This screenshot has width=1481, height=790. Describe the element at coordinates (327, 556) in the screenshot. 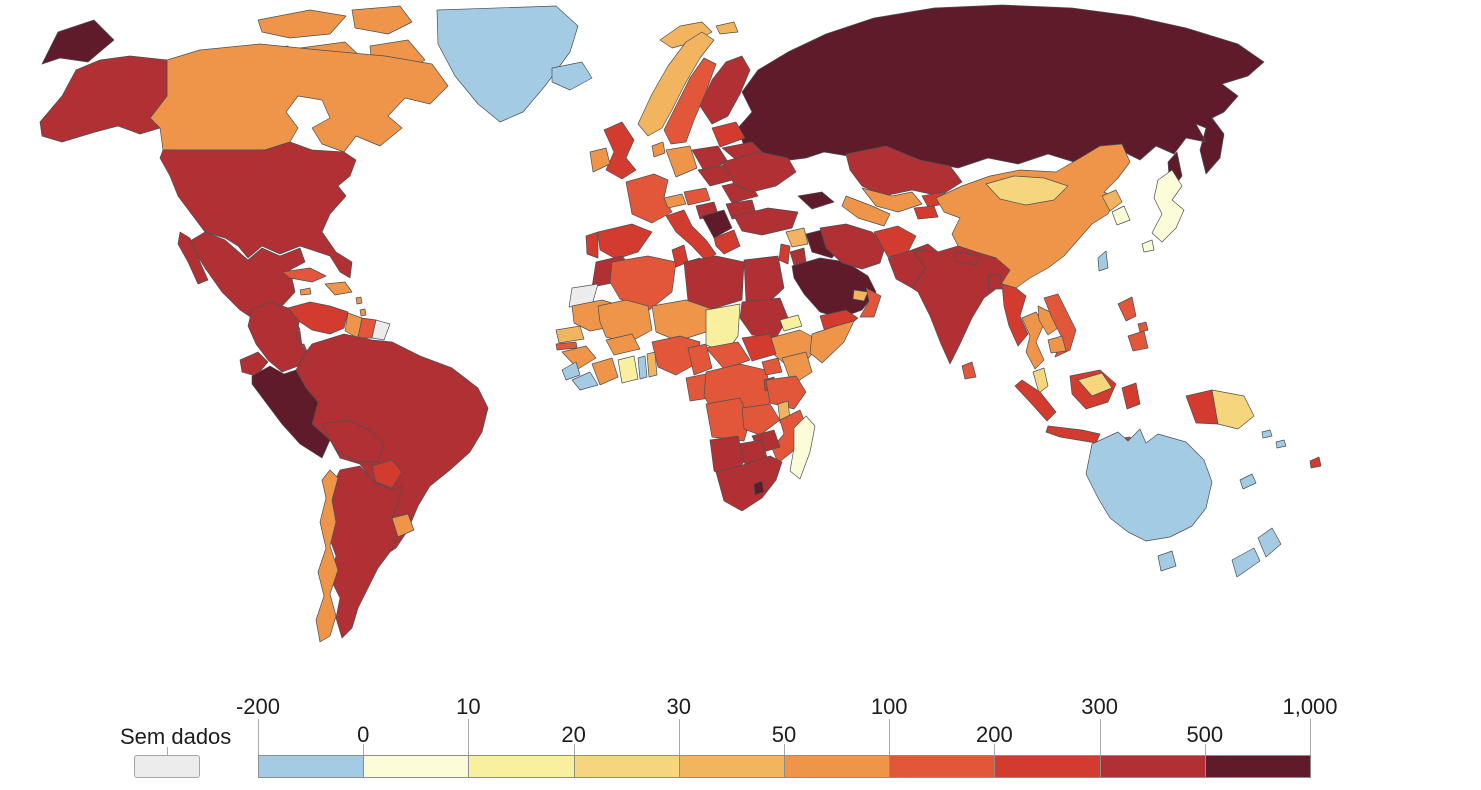

I see `country-chile` at that location.